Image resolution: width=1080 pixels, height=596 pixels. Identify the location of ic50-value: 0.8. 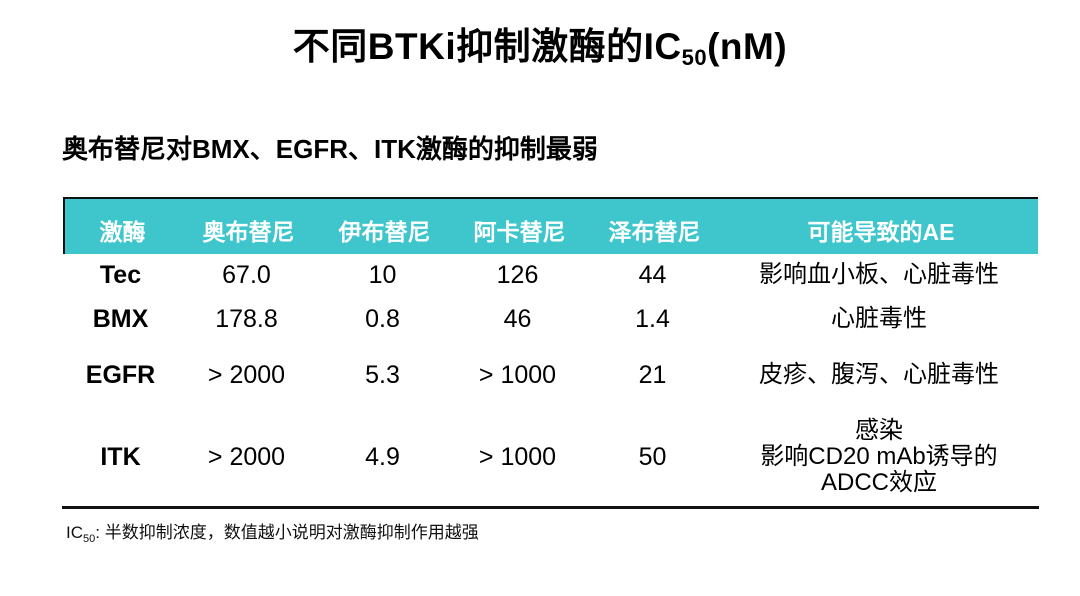
(382, 318).